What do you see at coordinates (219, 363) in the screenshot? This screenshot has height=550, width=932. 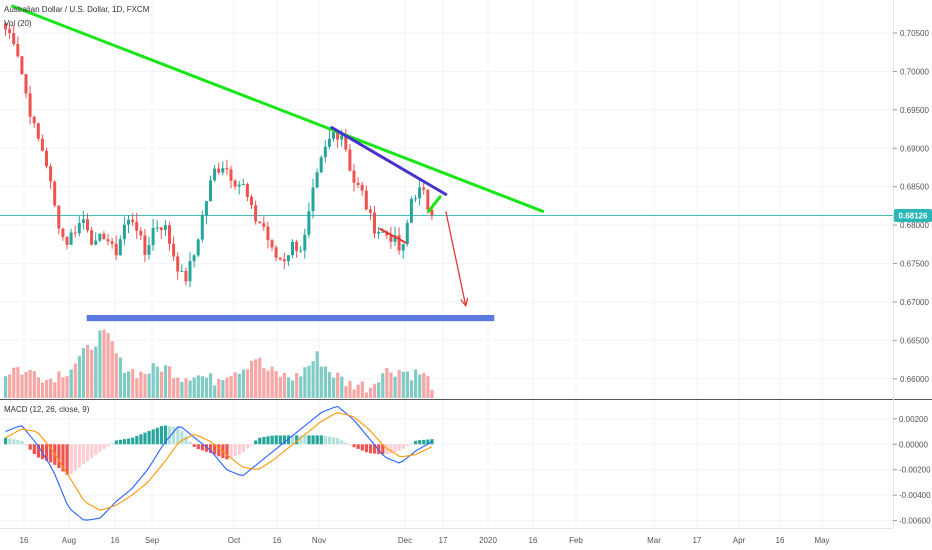 I see `volume-bars` at bounding box center [219, 363].